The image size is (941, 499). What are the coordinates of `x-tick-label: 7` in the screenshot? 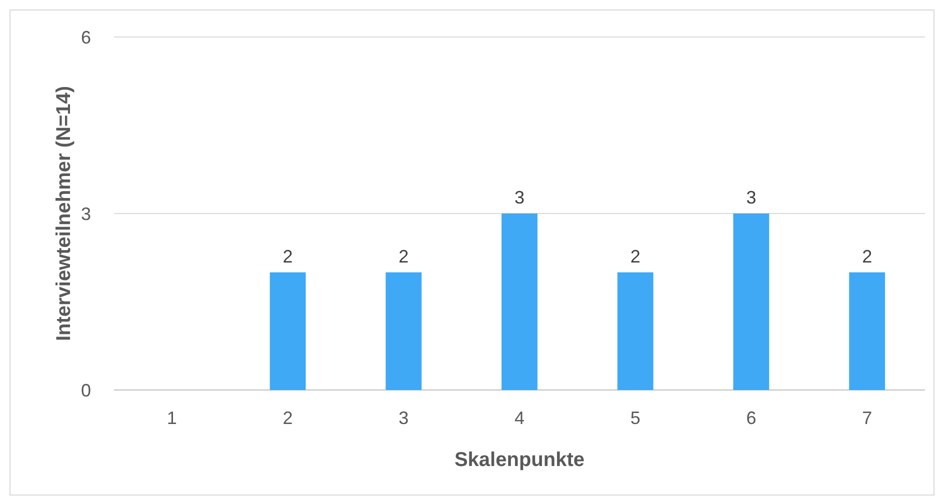 It's located at (867, 418).